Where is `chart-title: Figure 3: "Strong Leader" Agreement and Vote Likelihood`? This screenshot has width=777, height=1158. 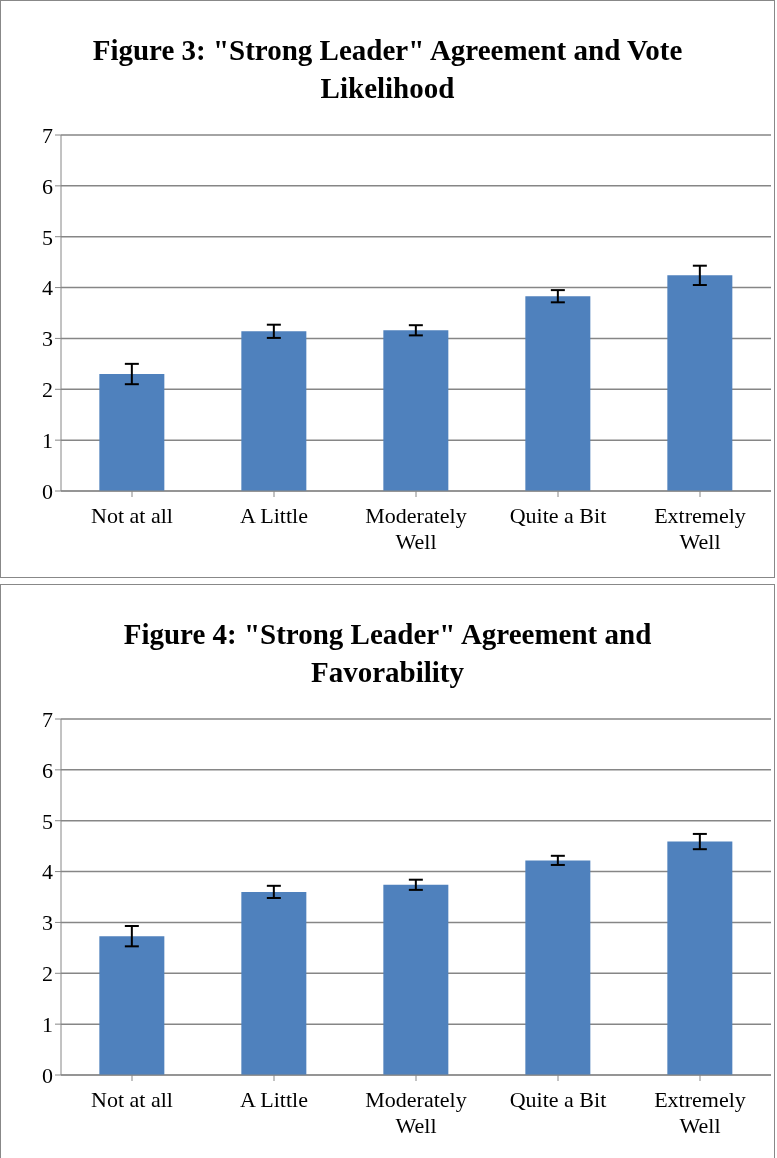
chart-title: Figure 3: "Strong Leader" Agreement and Vote Likelihood is located at coordinates (387, 69).